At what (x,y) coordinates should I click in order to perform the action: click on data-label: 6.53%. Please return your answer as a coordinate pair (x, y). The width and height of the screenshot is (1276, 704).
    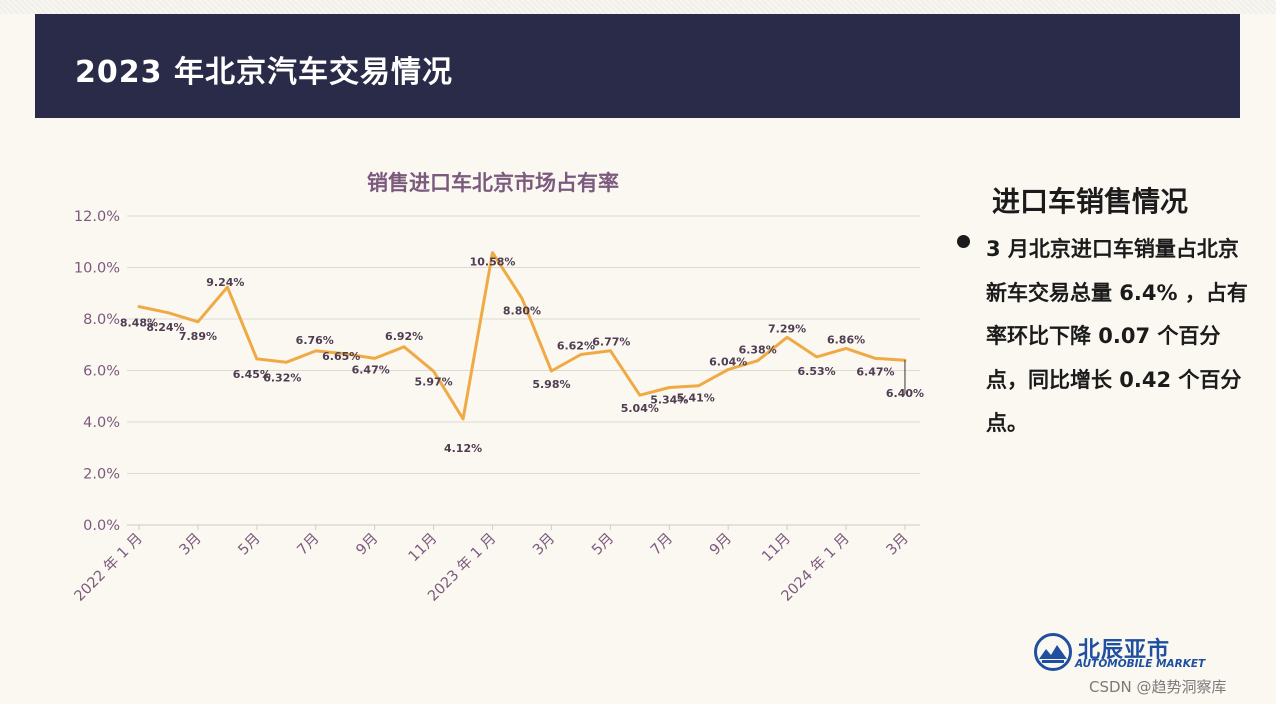
    Looking at the image, I should click on (816, 371).